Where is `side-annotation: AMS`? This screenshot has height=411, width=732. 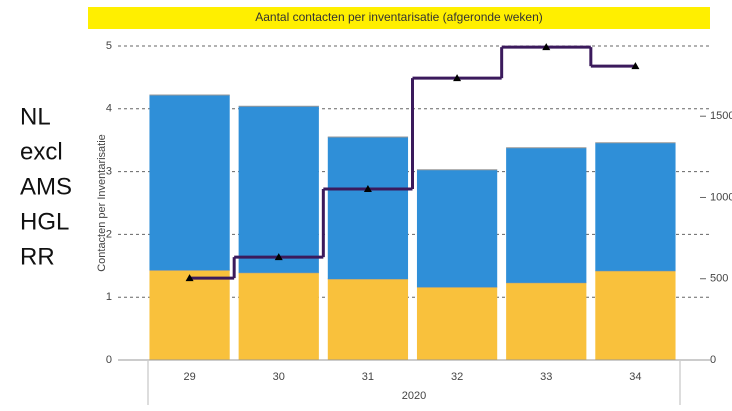 side-annotation: AMS is located at coordinates (46, 186).